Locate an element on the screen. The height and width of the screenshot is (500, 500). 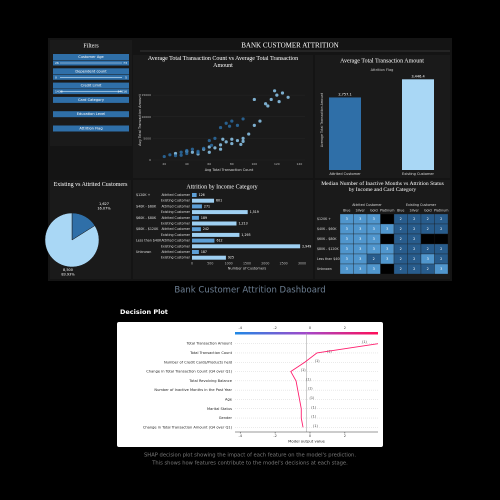
slice-value-label: 8,500 is located at coordinates (68, 270).